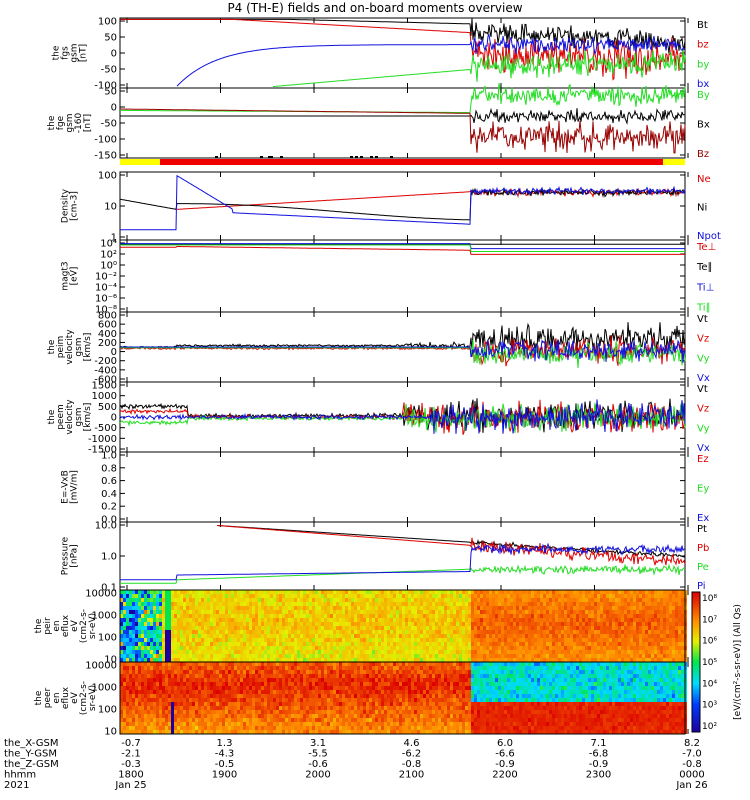 This screenshot has height=800, width=750. I want to click on y-axis-label: [nPa], so click(75, 555).